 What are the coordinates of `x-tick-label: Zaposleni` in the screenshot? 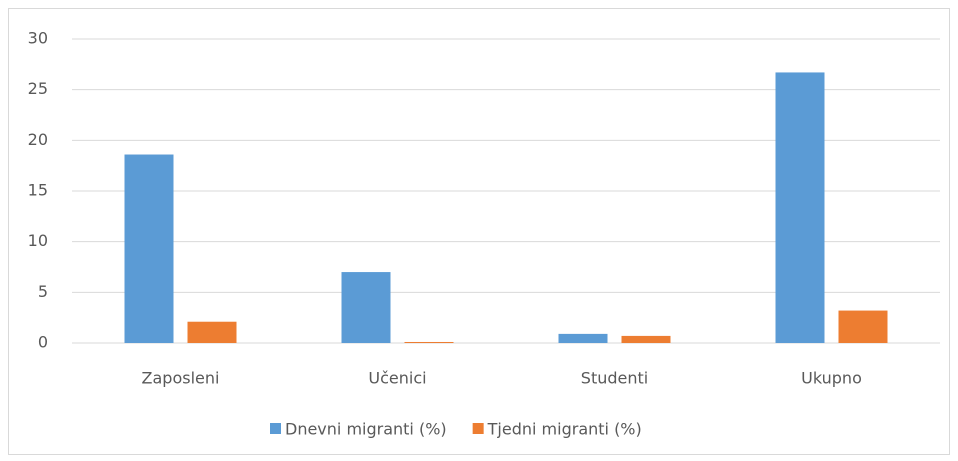 It's located at (181, 378).